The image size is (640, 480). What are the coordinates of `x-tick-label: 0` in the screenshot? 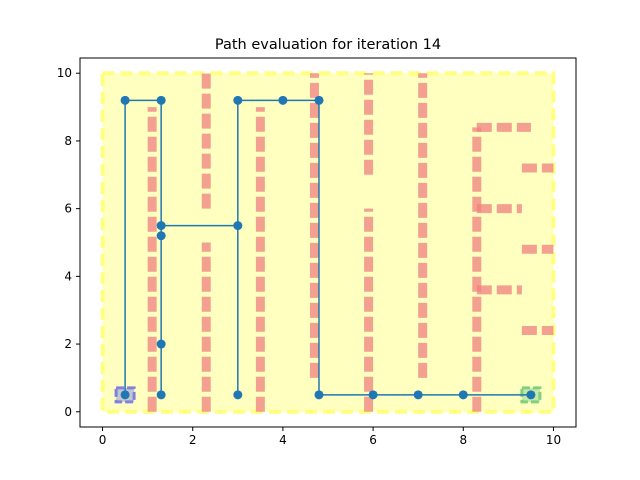 It's located at (103, 440).